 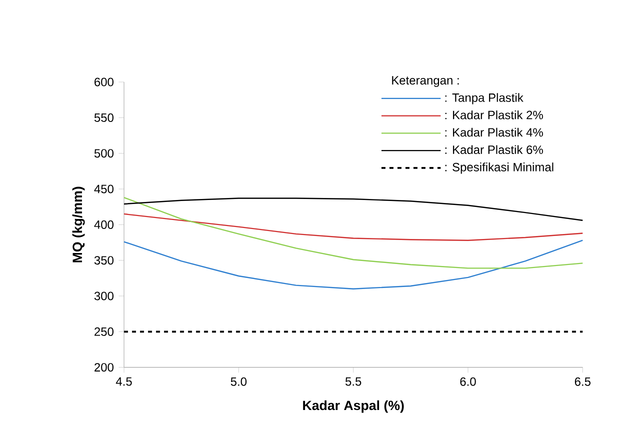 What do you see at coordinates (494, 132) in the screenshot?
I see `legend-label: : Kadar Plastik 4%` at bounding box center [494, 132].